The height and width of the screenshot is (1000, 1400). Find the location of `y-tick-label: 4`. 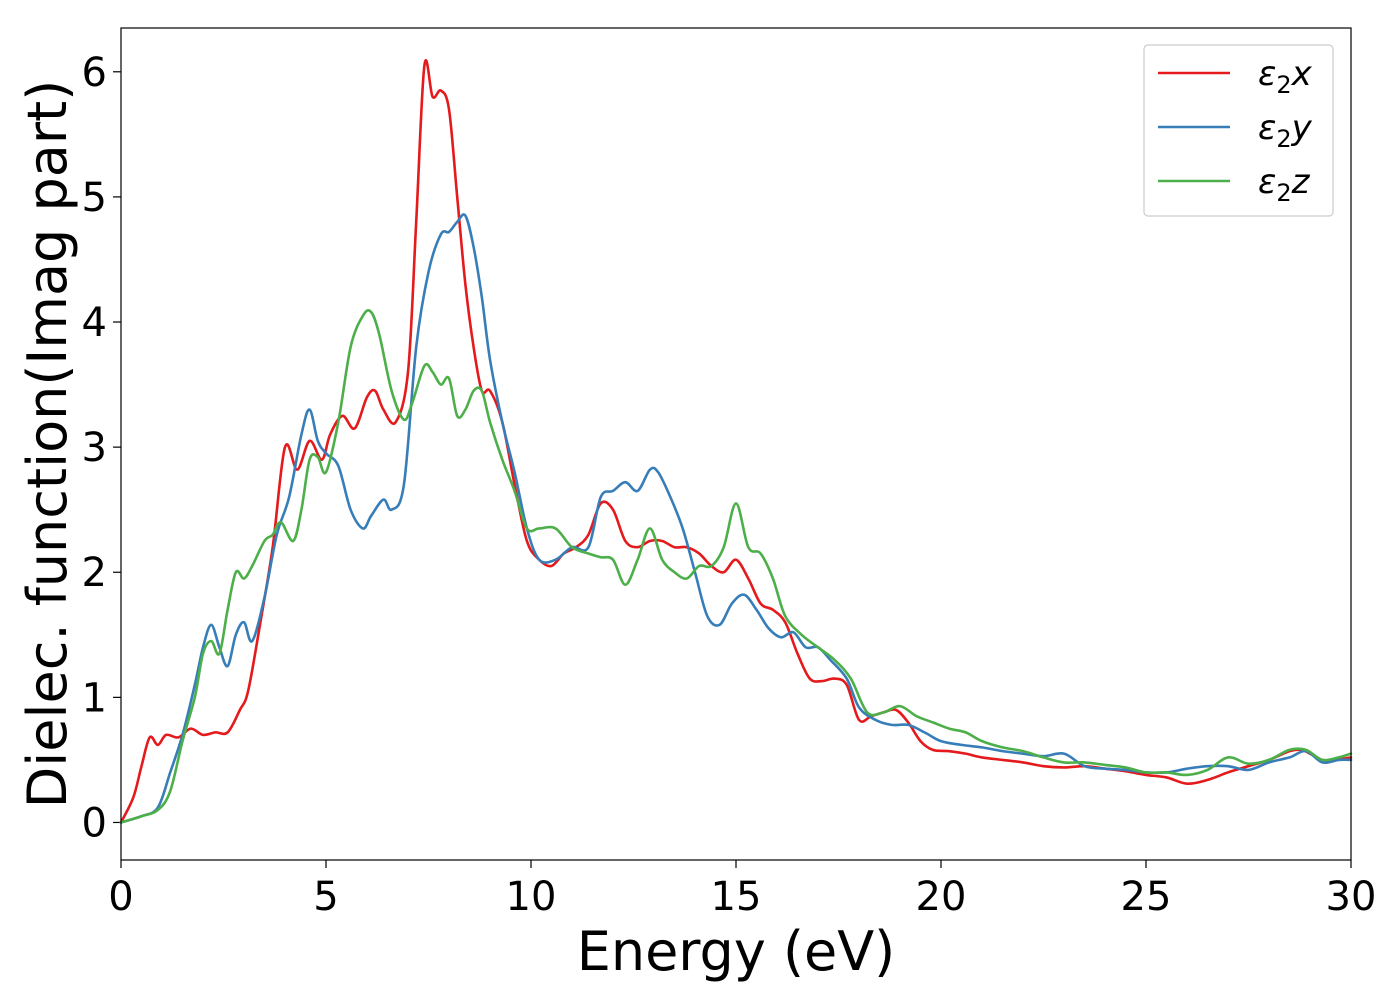

y-tick-label: 4 is located at coordinates (94, 323).